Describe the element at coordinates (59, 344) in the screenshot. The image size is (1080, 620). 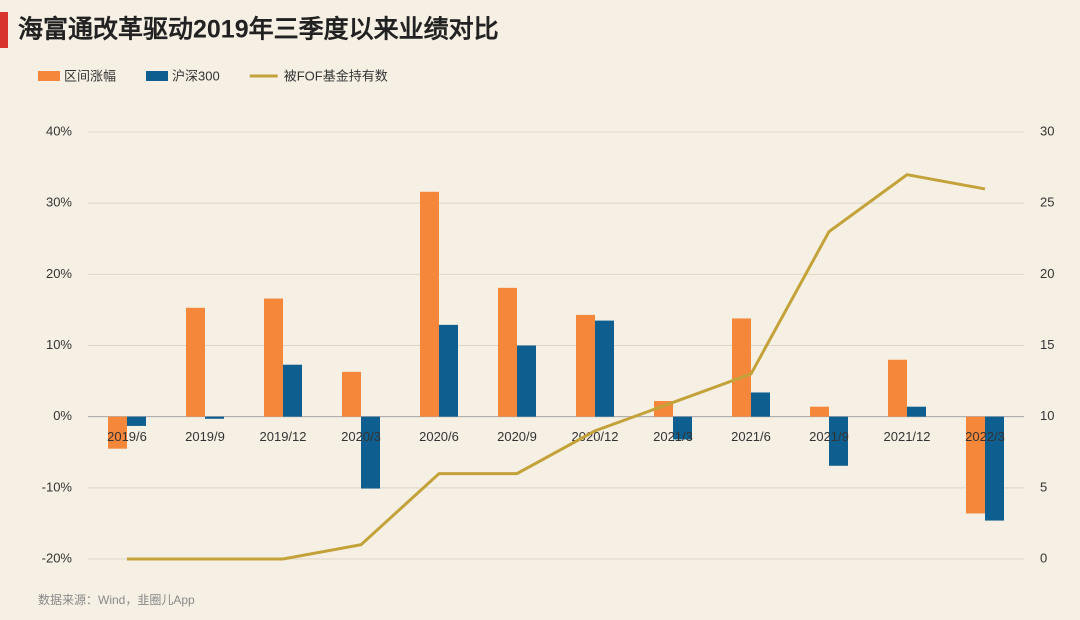
I see `y-tick-label: 10%` at that location.